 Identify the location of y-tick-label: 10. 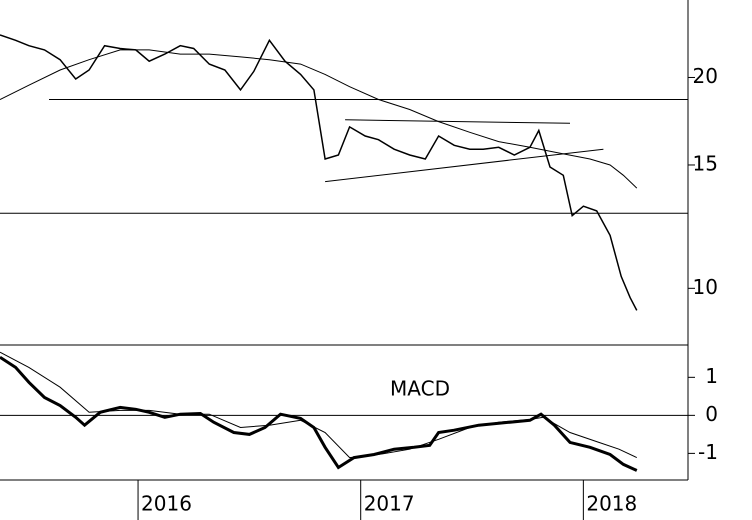
(705, 287).